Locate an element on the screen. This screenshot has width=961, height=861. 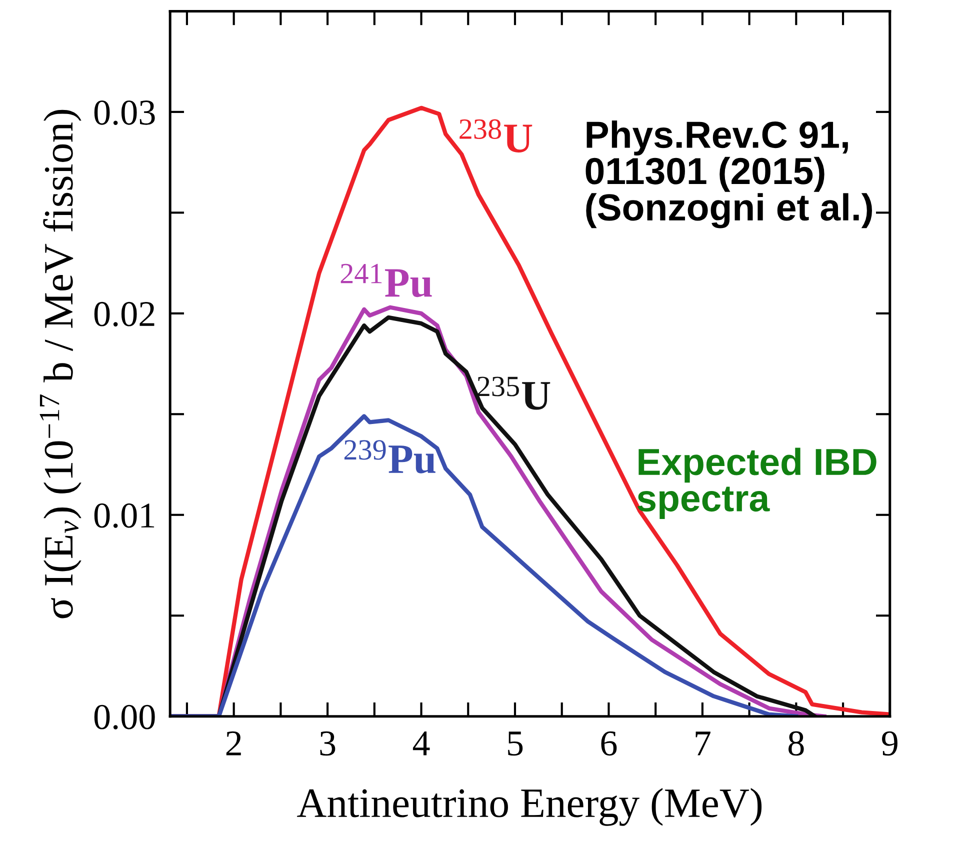
series-label: $^{235}$U is located at coordinates (514, 393).